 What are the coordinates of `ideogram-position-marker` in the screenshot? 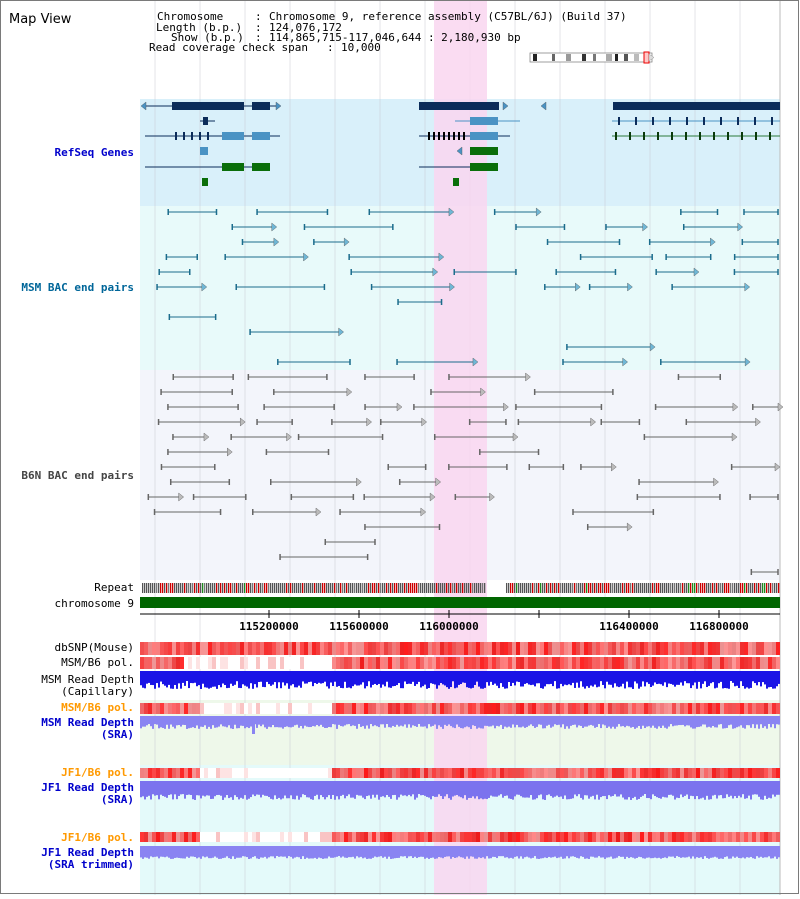 It's located at (646, 57).